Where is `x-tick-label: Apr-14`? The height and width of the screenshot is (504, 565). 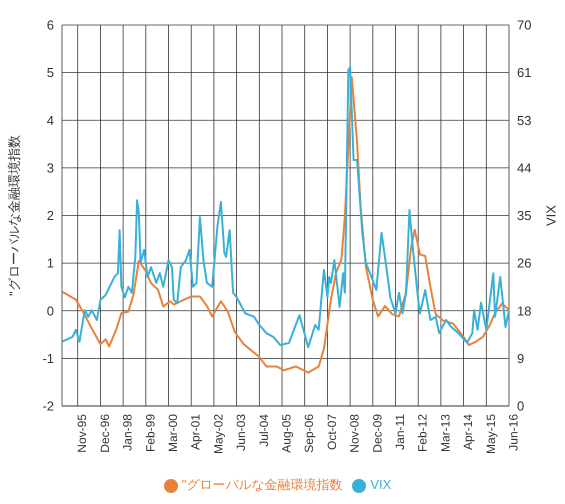
x-tick-label: Apr-14 is located at coordinates (468, 432).